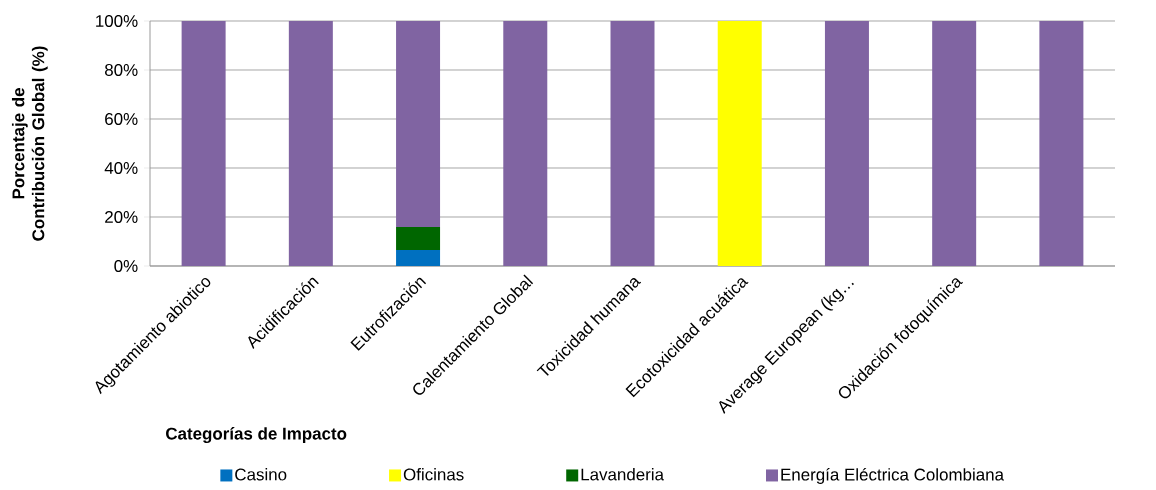 The image size is (1156, 490). What do you see at coordinates (121, 69) in the screenshot?
I see `y-tick-label: 80%` at bounding box center [121, 69].